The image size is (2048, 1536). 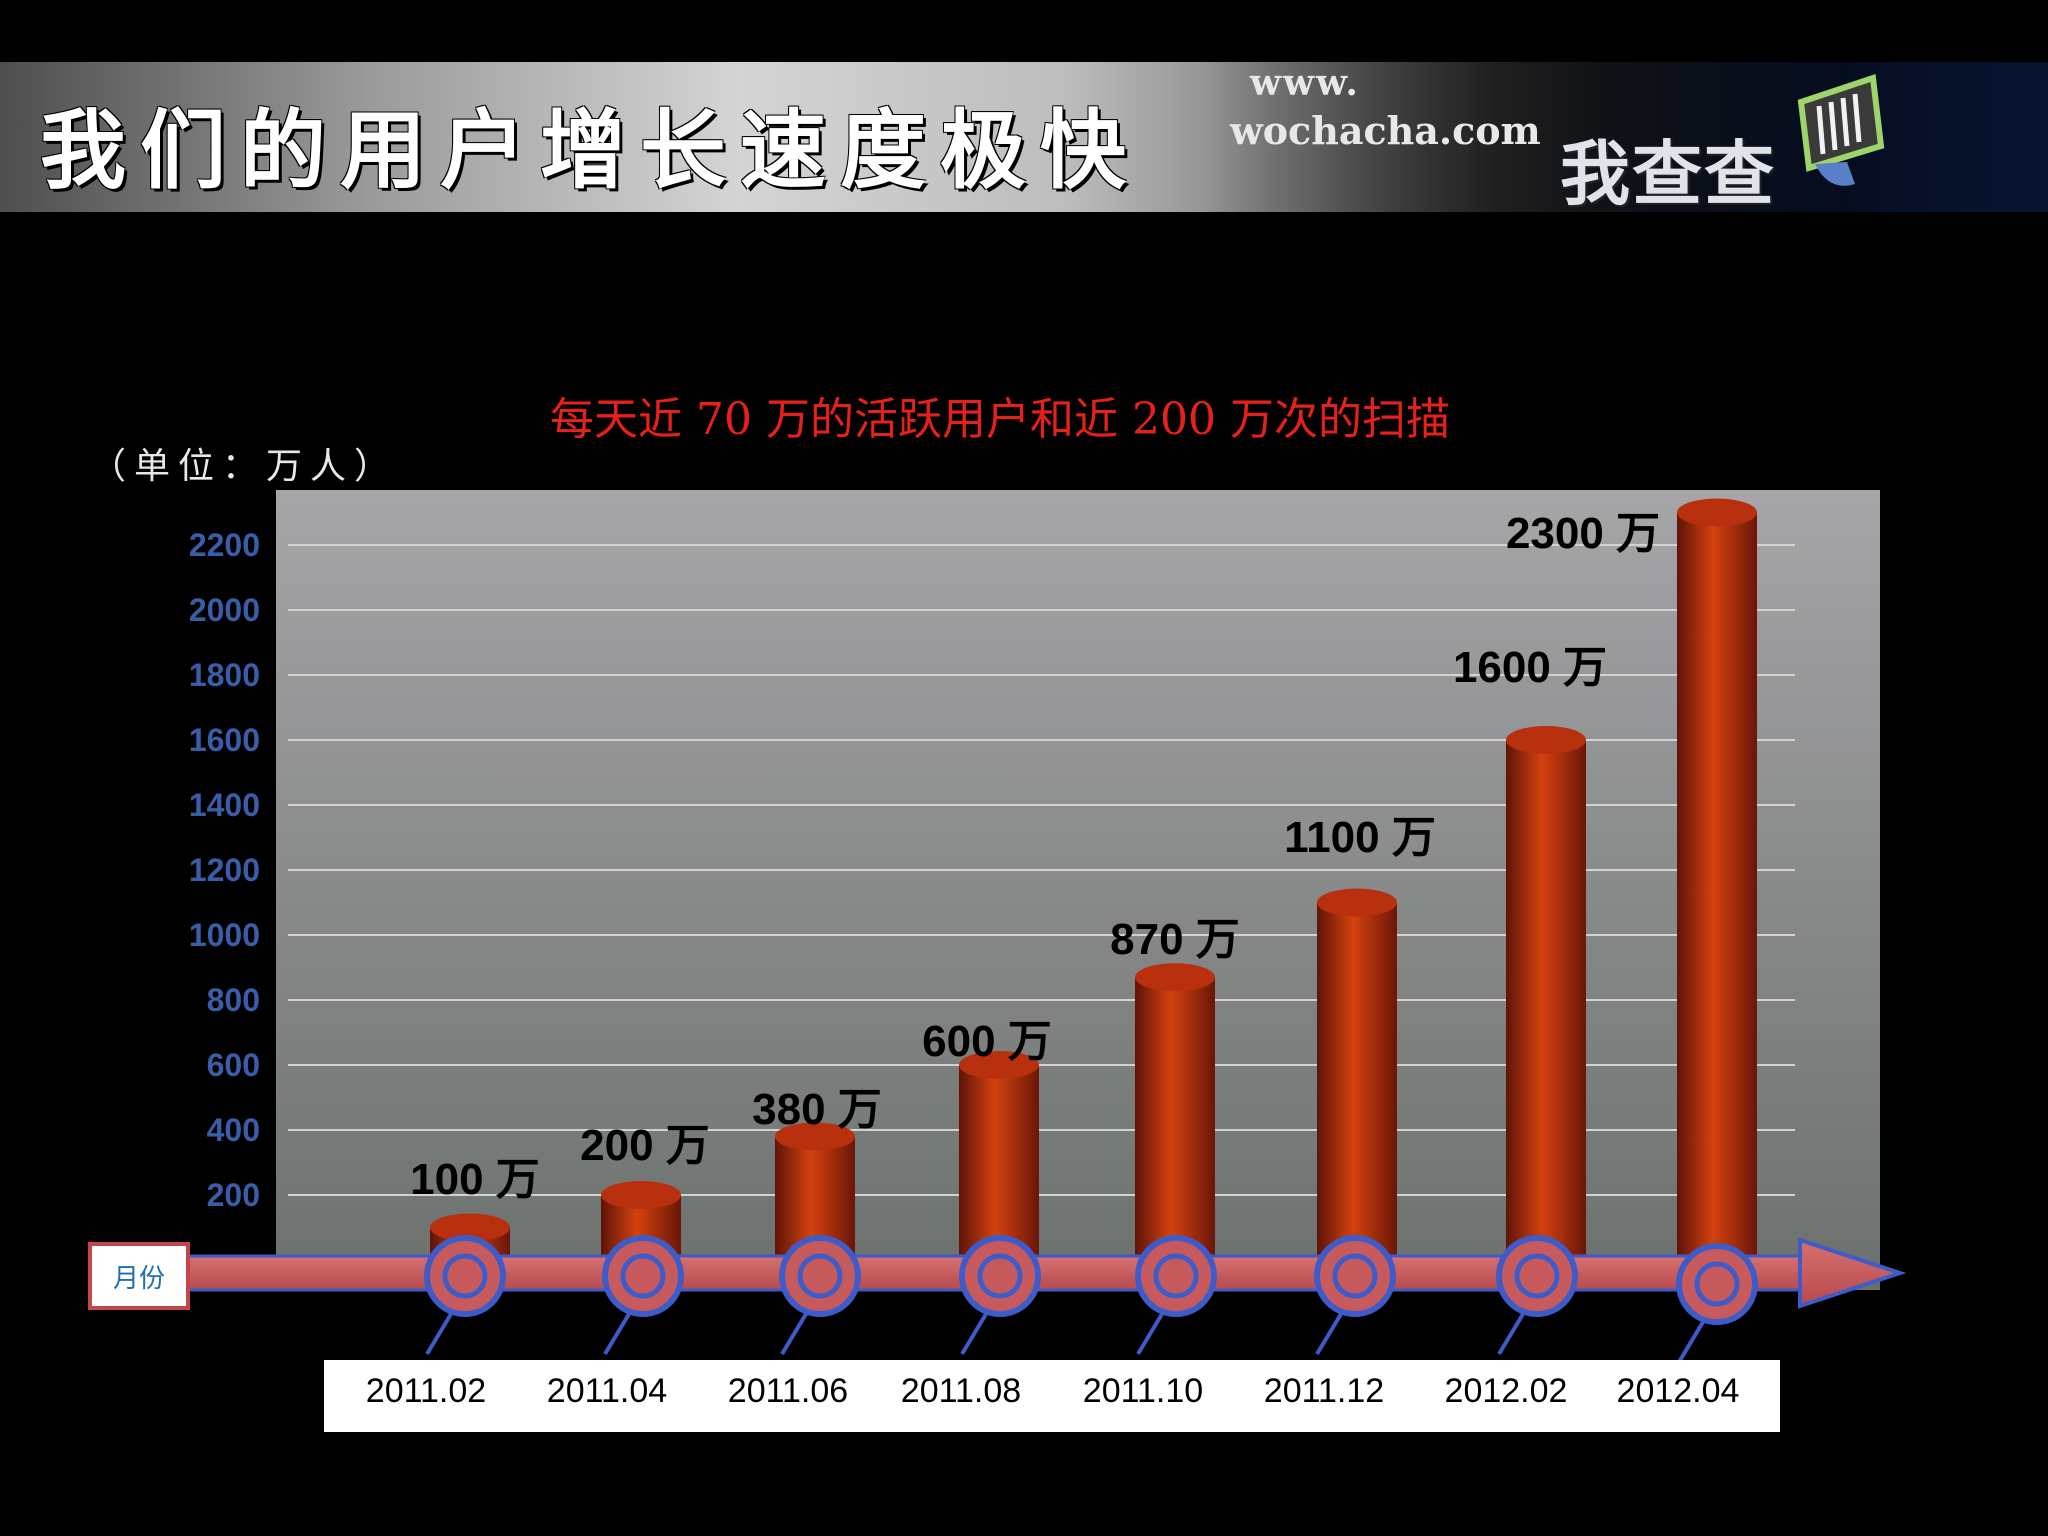 What do you see at coordinates (224, 675) in the screenshot?
I see `y-tick-label: 1800` at bounding box center [224, 675].